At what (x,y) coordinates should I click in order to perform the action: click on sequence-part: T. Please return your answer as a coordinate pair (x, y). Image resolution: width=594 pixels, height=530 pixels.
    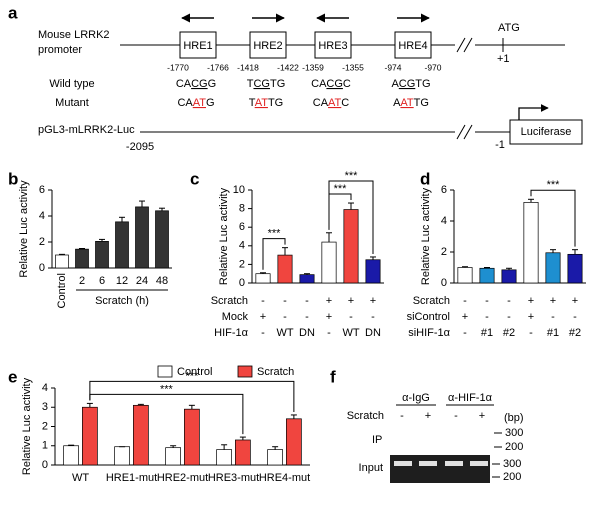
    Looking at the image, I should click on (250, 84).